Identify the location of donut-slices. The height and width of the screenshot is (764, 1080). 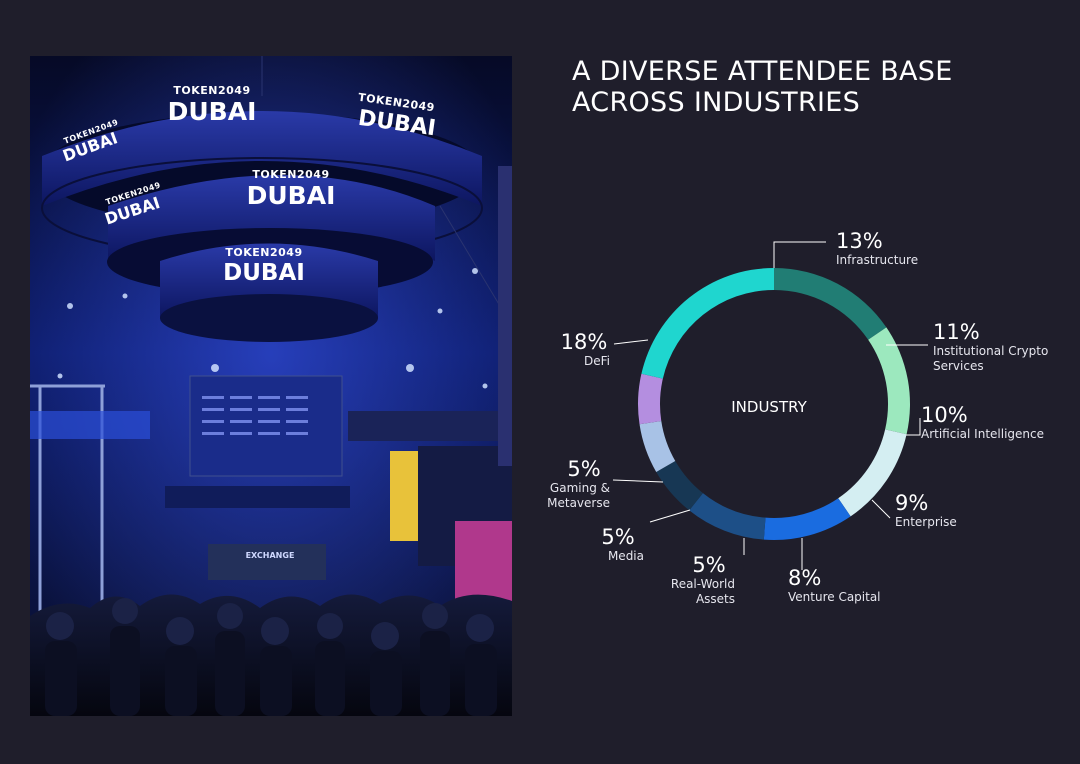
(774, 404).